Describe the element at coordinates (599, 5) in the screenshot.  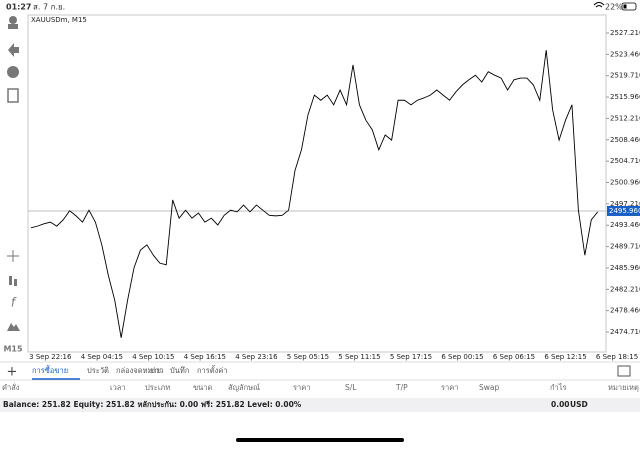
I see `wifi-icon` at that location.